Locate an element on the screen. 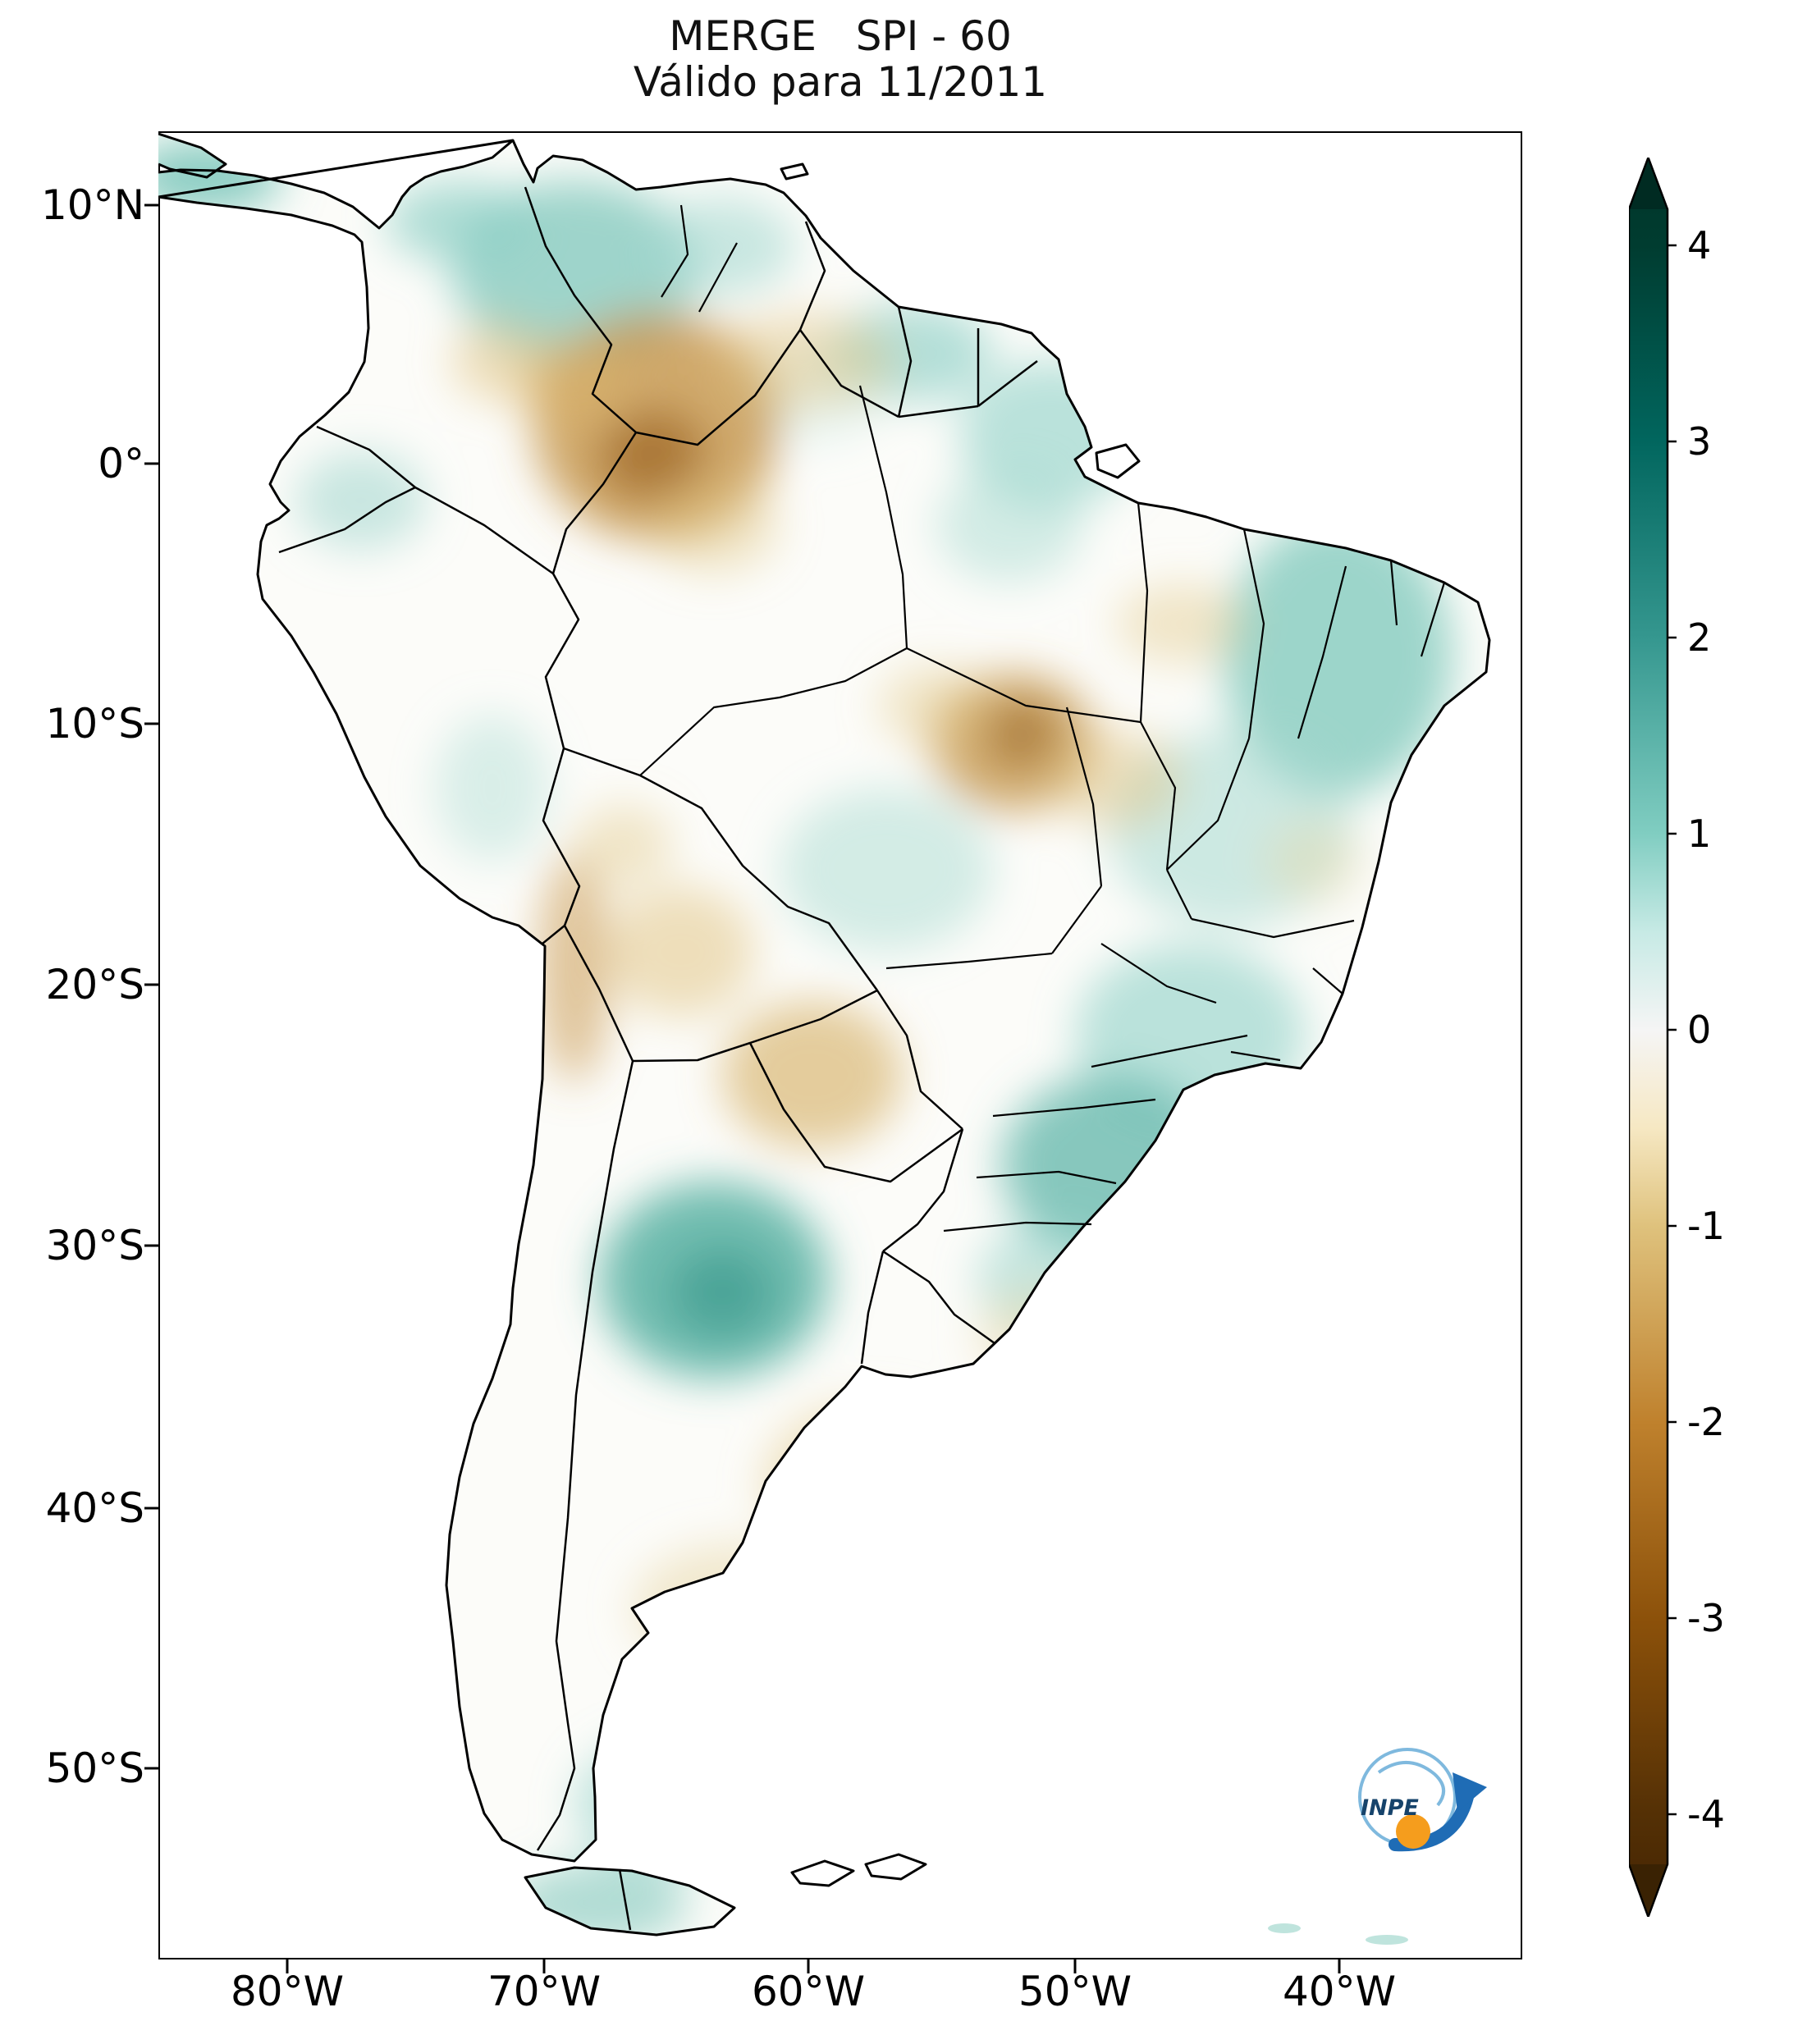 This screenshot has width=1798, height=2044. colorbar-label-4: 4 is located at coordinates (1699, 245).